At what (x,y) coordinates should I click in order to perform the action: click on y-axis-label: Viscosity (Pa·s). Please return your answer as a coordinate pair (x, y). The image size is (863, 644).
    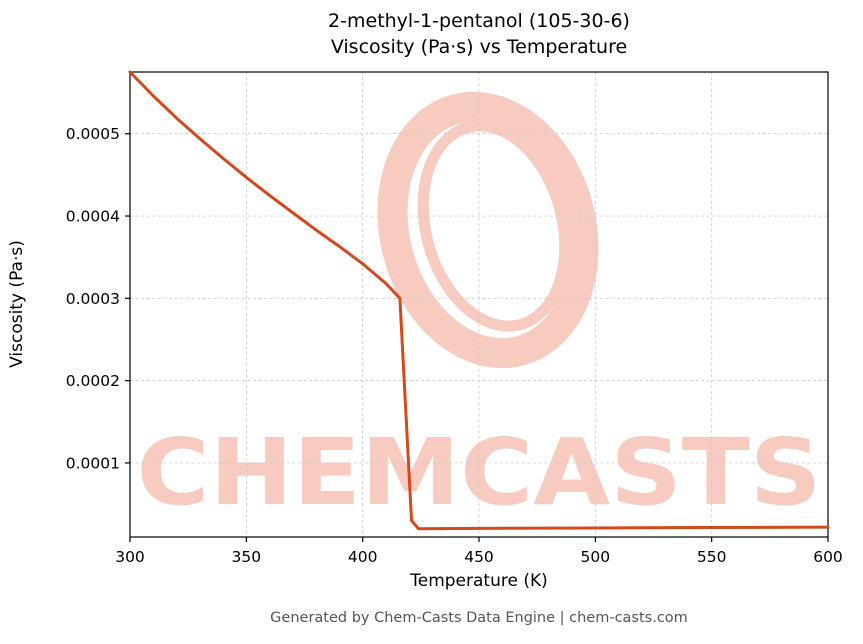
    Looking at the image, I should click on (17, 304).